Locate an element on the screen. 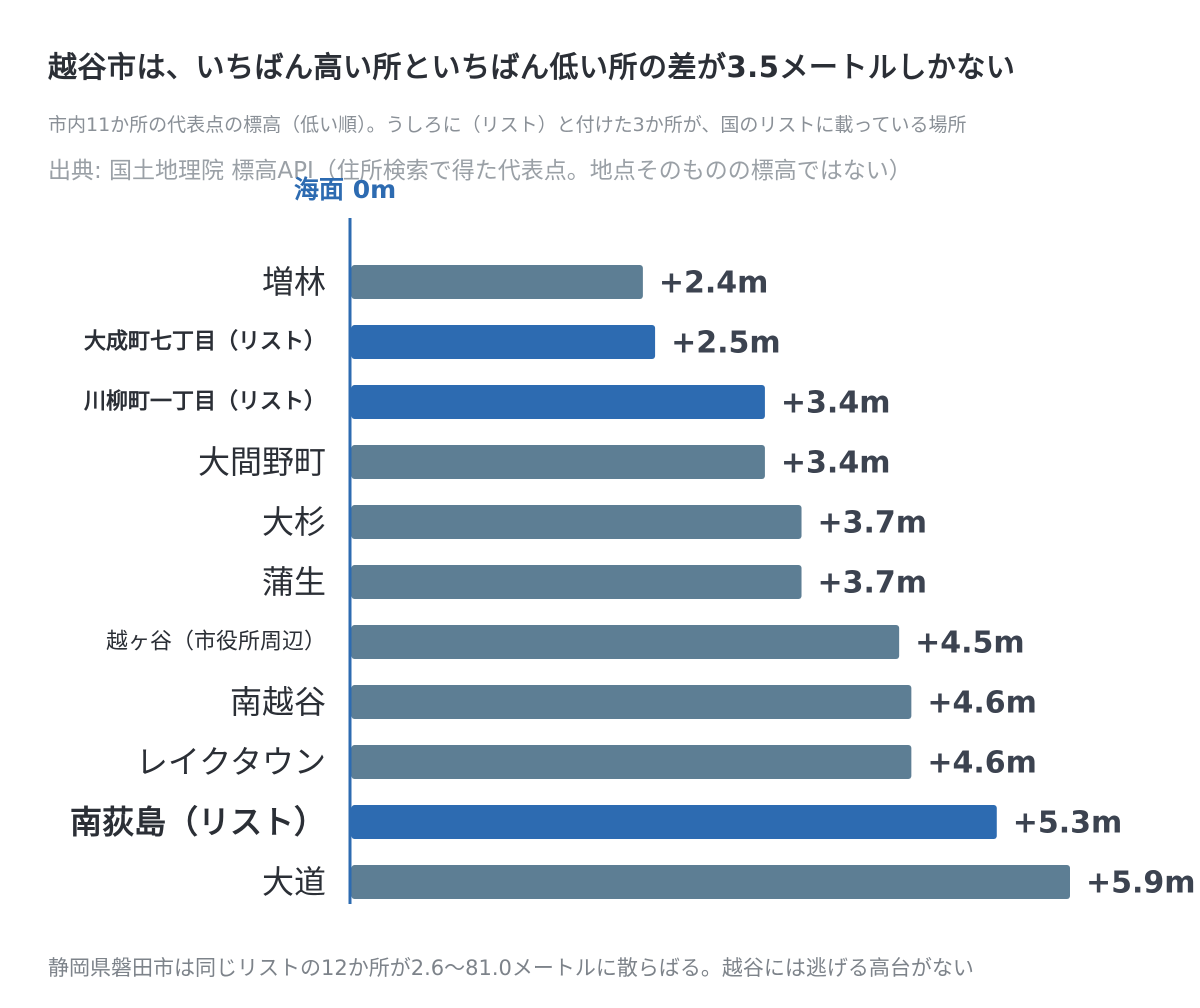  category-label: 越ヶ谷（市役所周辺） is located at coordinates (216, 642).